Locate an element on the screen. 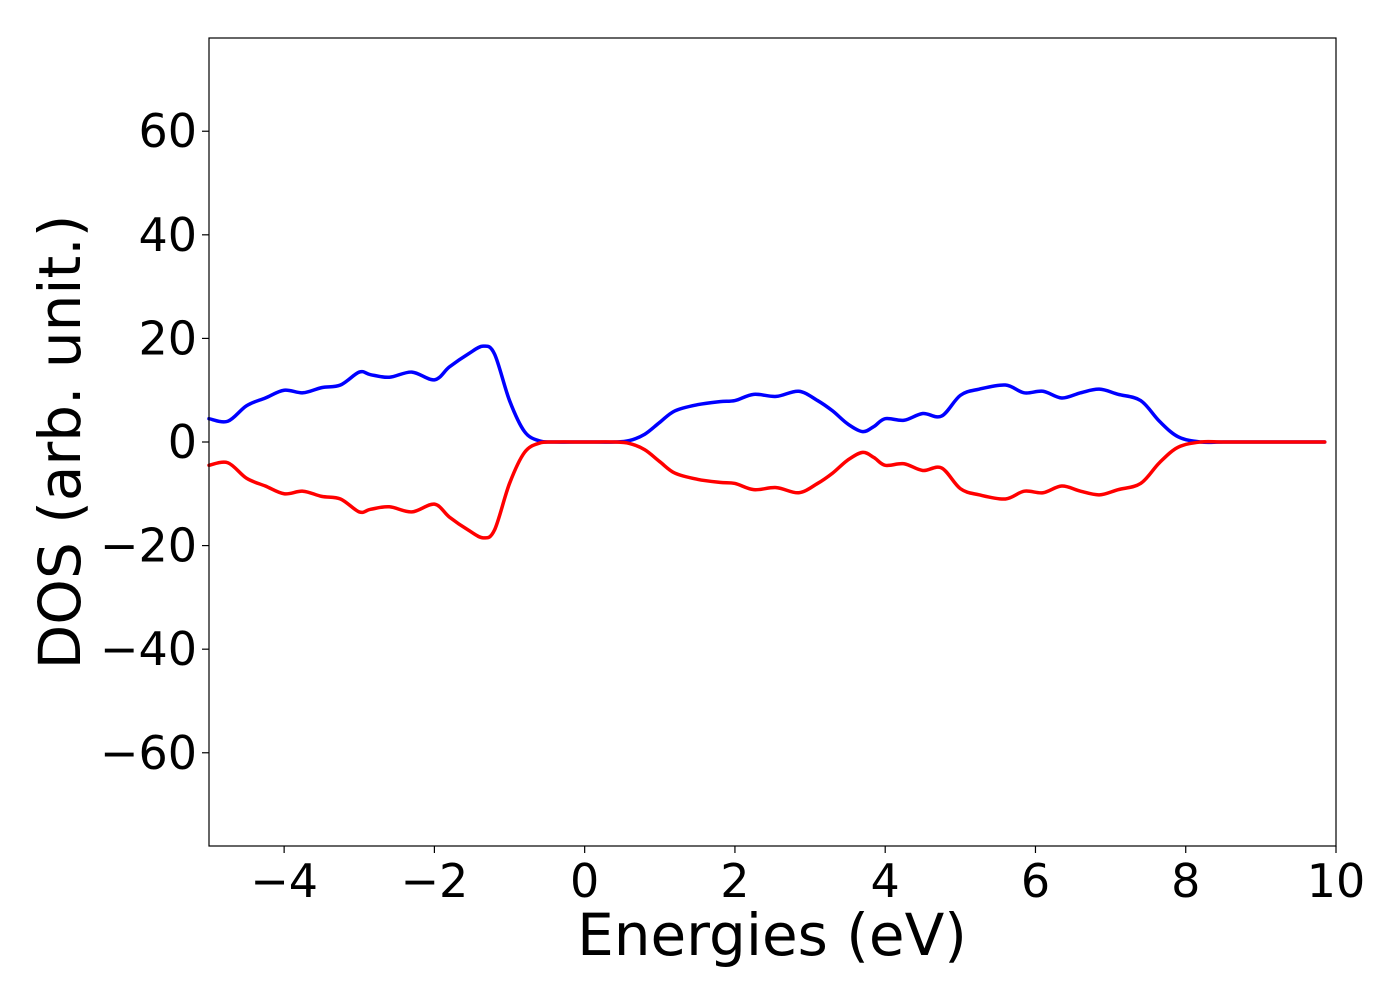  x-tick-label: 4 is located at coordinates (885, 881).